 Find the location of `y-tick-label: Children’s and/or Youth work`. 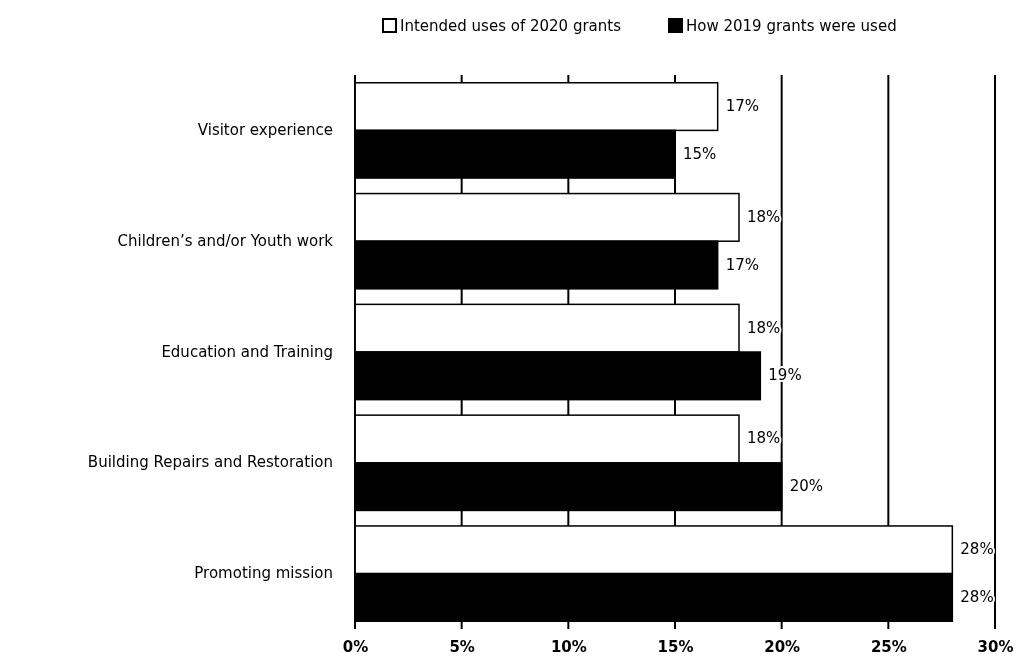

y-tick-label: Children’s and/or Youth work is located at coordinates (225, 240).